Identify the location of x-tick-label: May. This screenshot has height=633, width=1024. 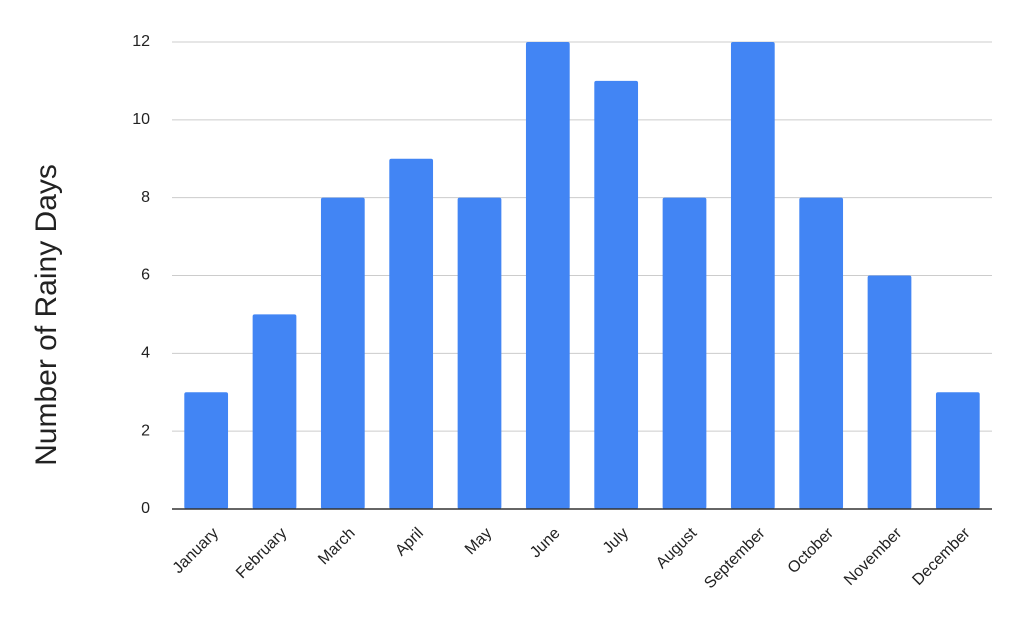
(478, 541).